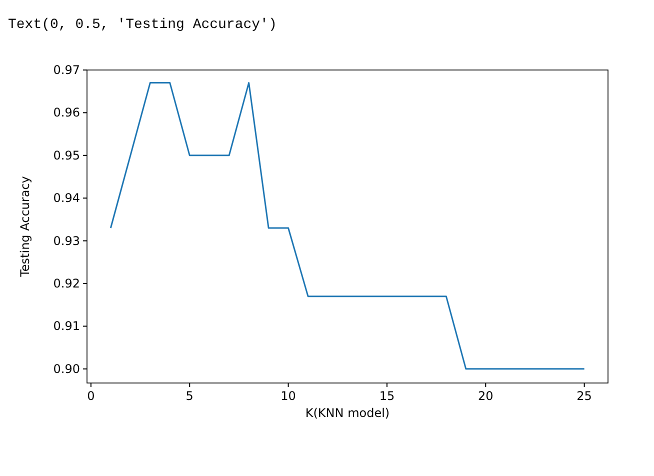  What do you see at coordinates (347, 413) in the screenshot?
I see `x-axis-title: K(KNN model)` at bounding box center [347, 413].